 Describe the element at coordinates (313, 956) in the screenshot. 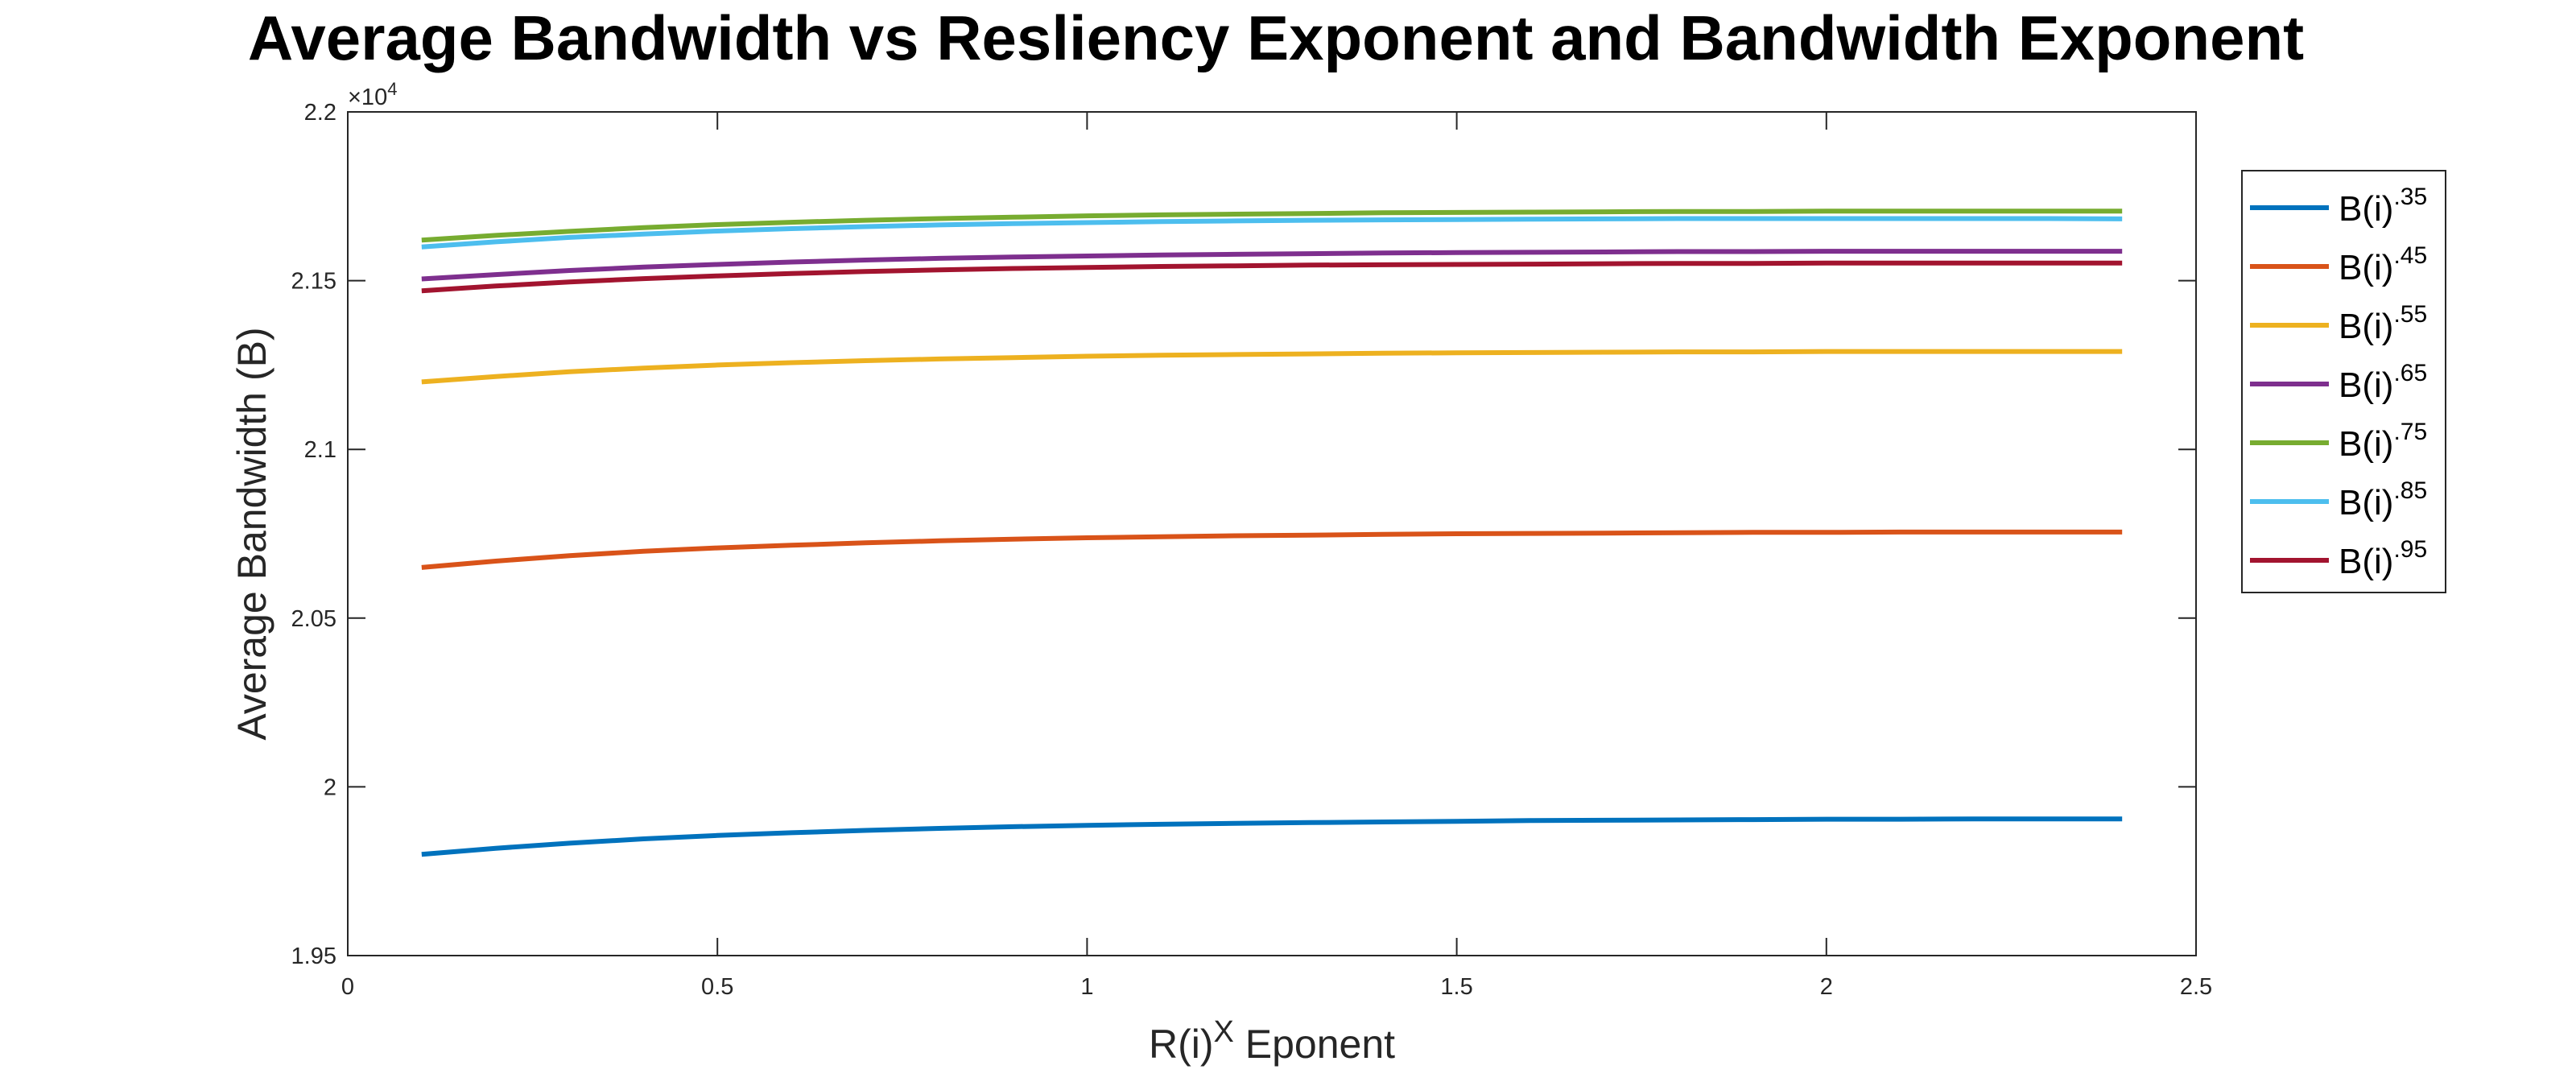

I see `y-tick-label: 1.95` at that location.